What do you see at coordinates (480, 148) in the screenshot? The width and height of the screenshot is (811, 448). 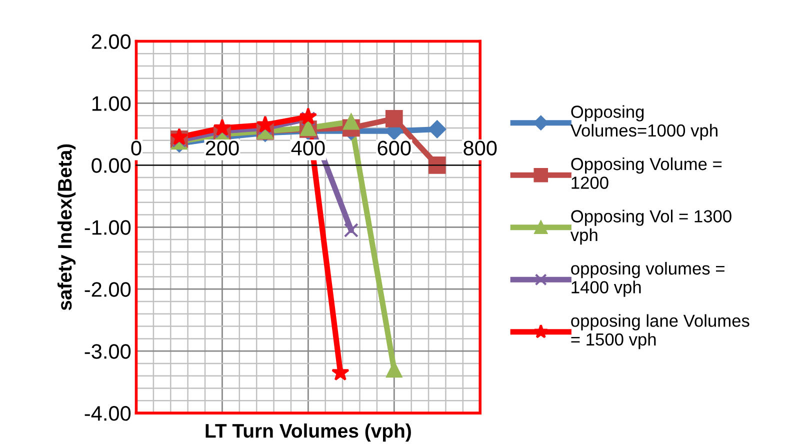 I see `x-tick-label: 800` at bounding box center [480, 148].